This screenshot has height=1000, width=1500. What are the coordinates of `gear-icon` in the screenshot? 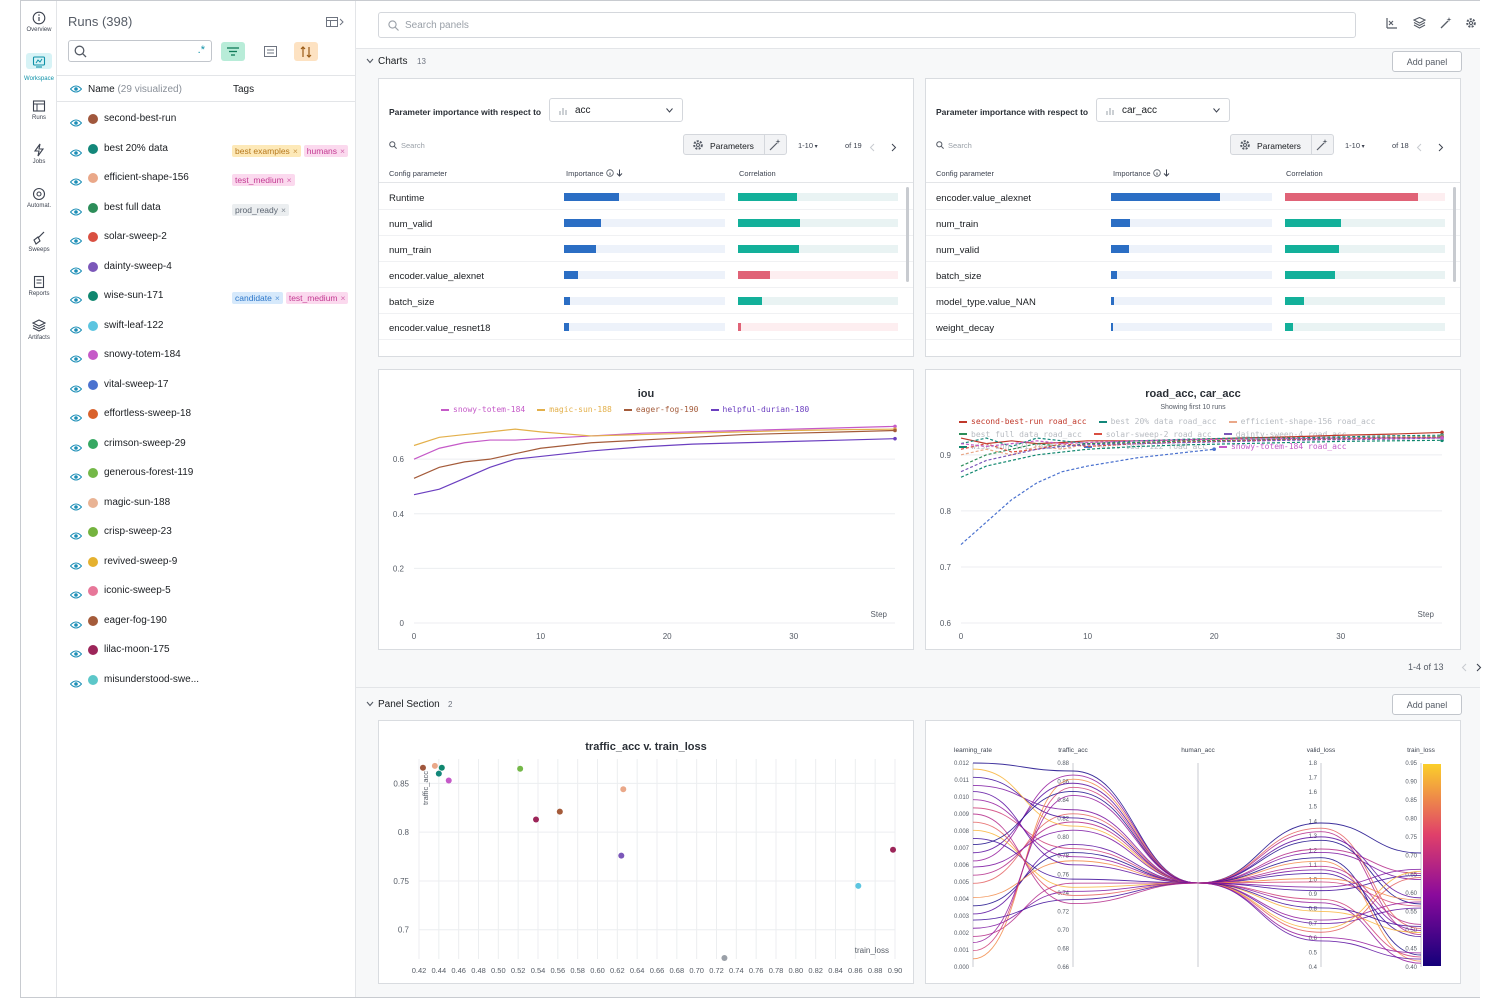 It's located at (1471, 23).